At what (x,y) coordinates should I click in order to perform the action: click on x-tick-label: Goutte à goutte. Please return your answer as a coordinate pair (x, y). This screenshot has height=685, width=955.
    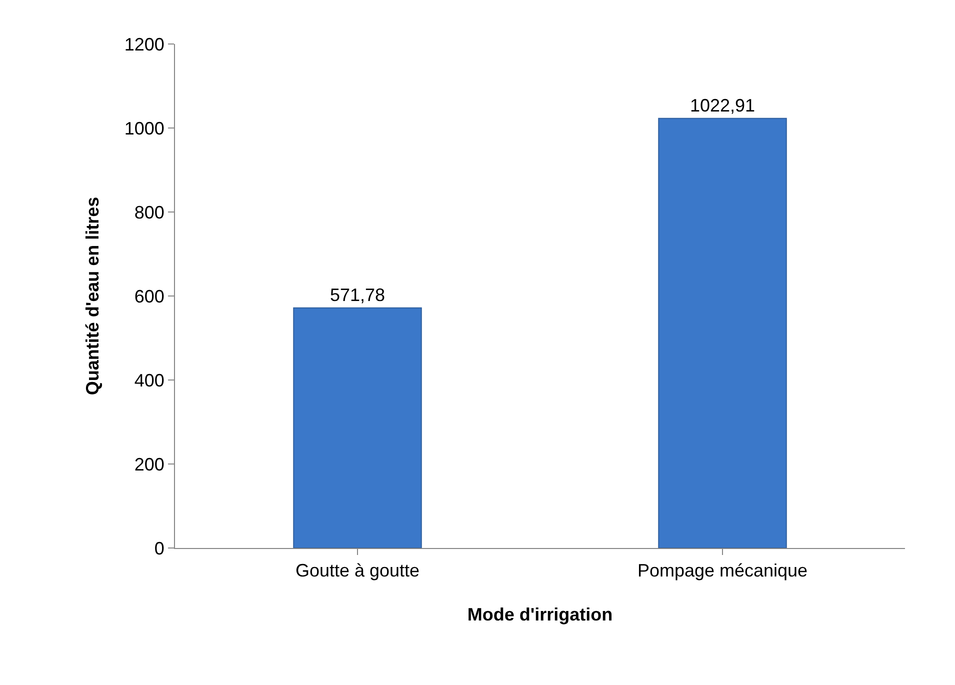
    Looking at the image, I should click on (357, 570).